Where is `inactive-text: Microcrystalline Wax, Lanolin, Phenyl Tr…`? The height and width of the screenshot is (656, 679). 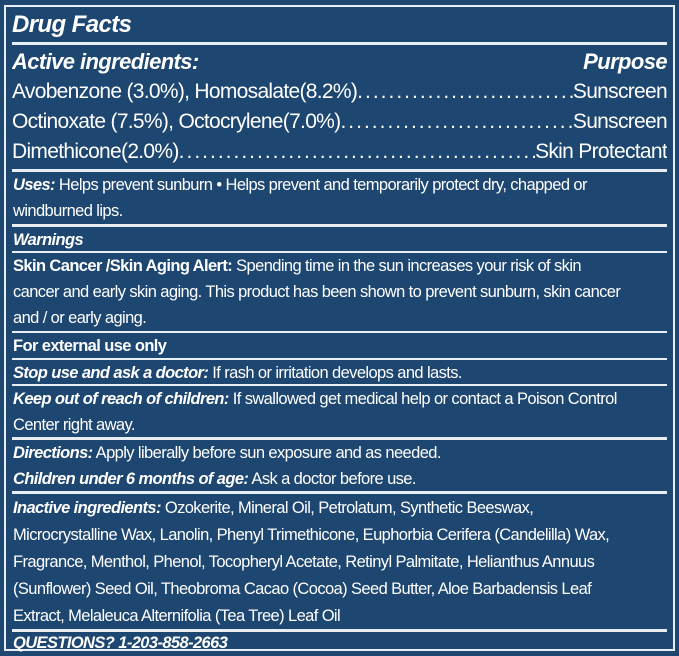 inactive-text: Microcrystalline Wax, Lanolin, Phenyl Tr… is located at coordinates (311, 535).